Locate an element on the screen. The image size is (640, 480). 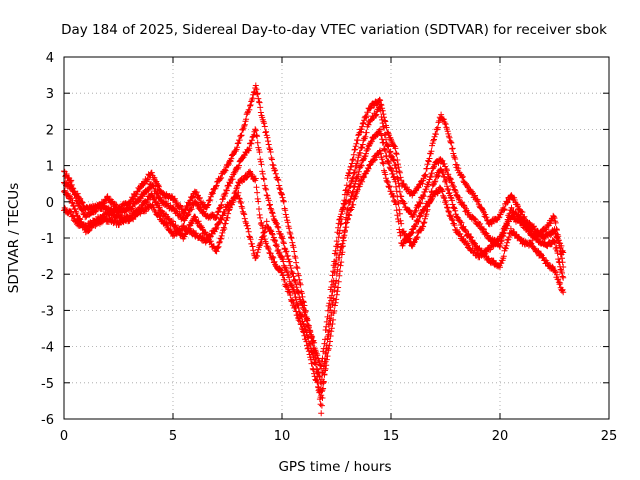
y-tick-label: -4 is located at coordinates (47, 348).